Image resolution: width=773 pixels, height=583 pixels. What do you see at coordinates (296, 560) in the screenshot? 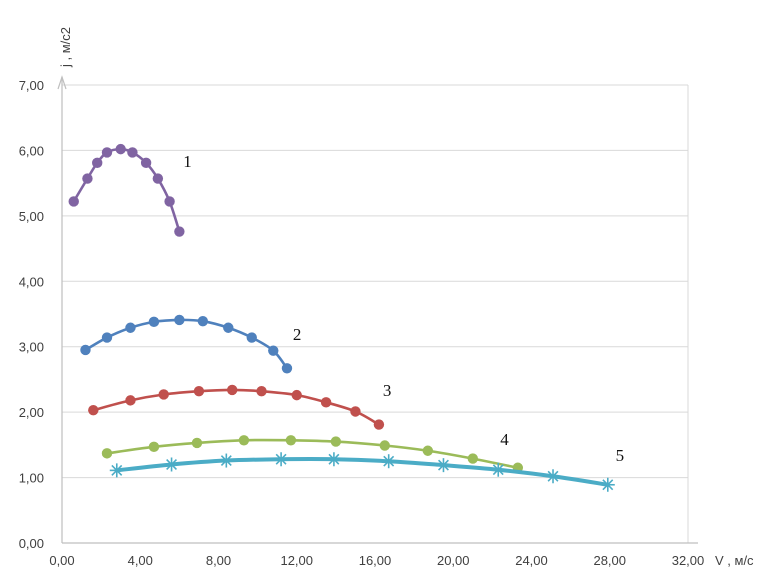
I see `x-tick-label: 12,00` at bounding box center [296, 560].